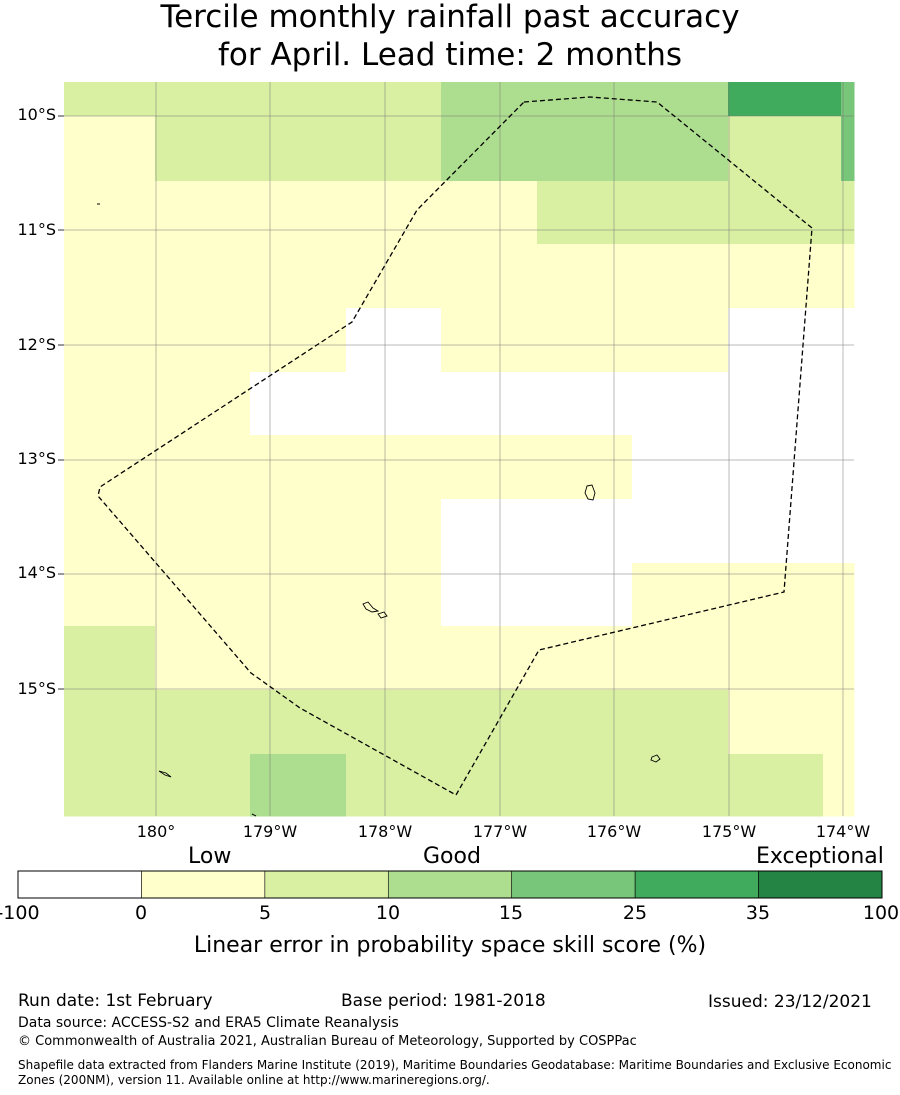 This screenshot has height=1095, width=900. I want to click on lon-label-175w: 175°W, so click(729, 831).